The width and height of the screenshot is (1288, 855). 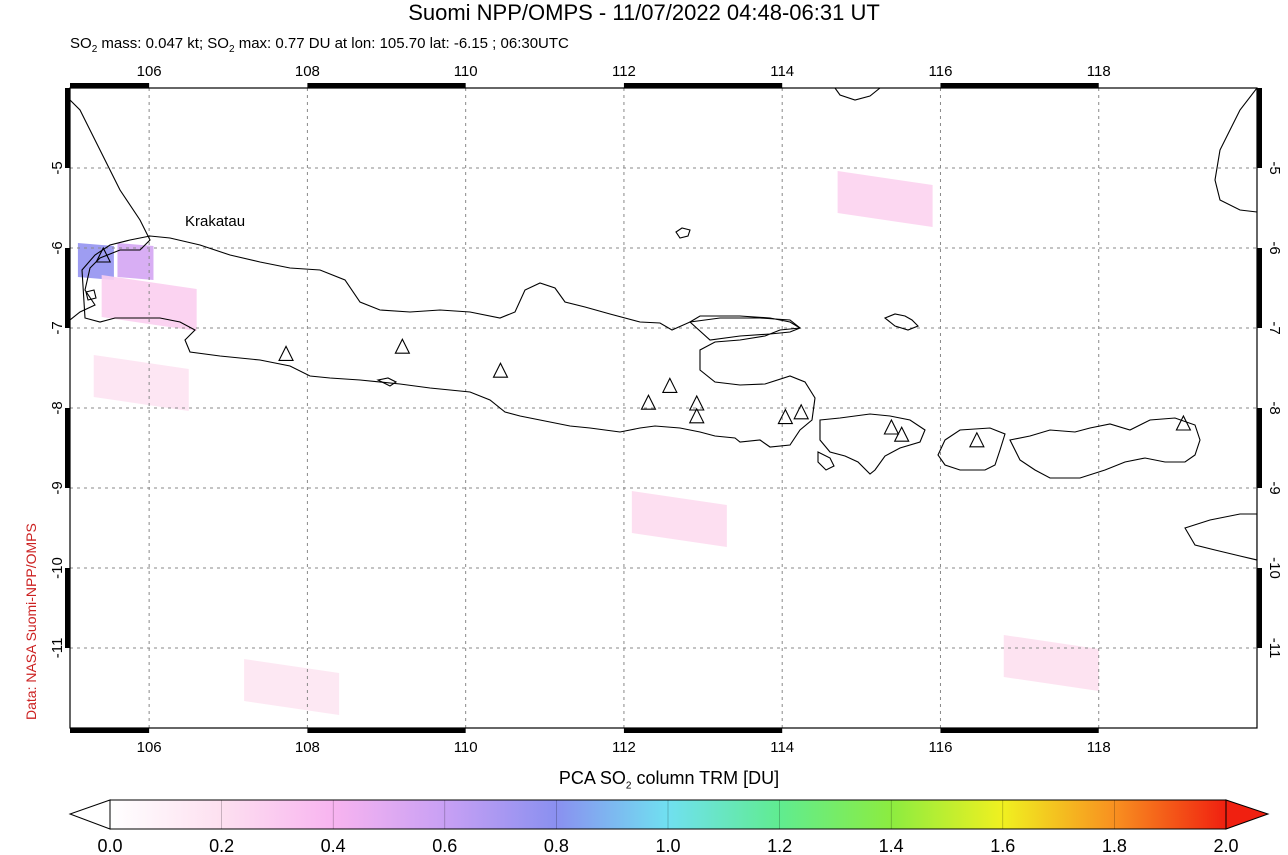 What do you see at coordinates (624, 71) in the screenshot?
I see `lon-tick-label-top: 112` at bounding box center [624, 71].